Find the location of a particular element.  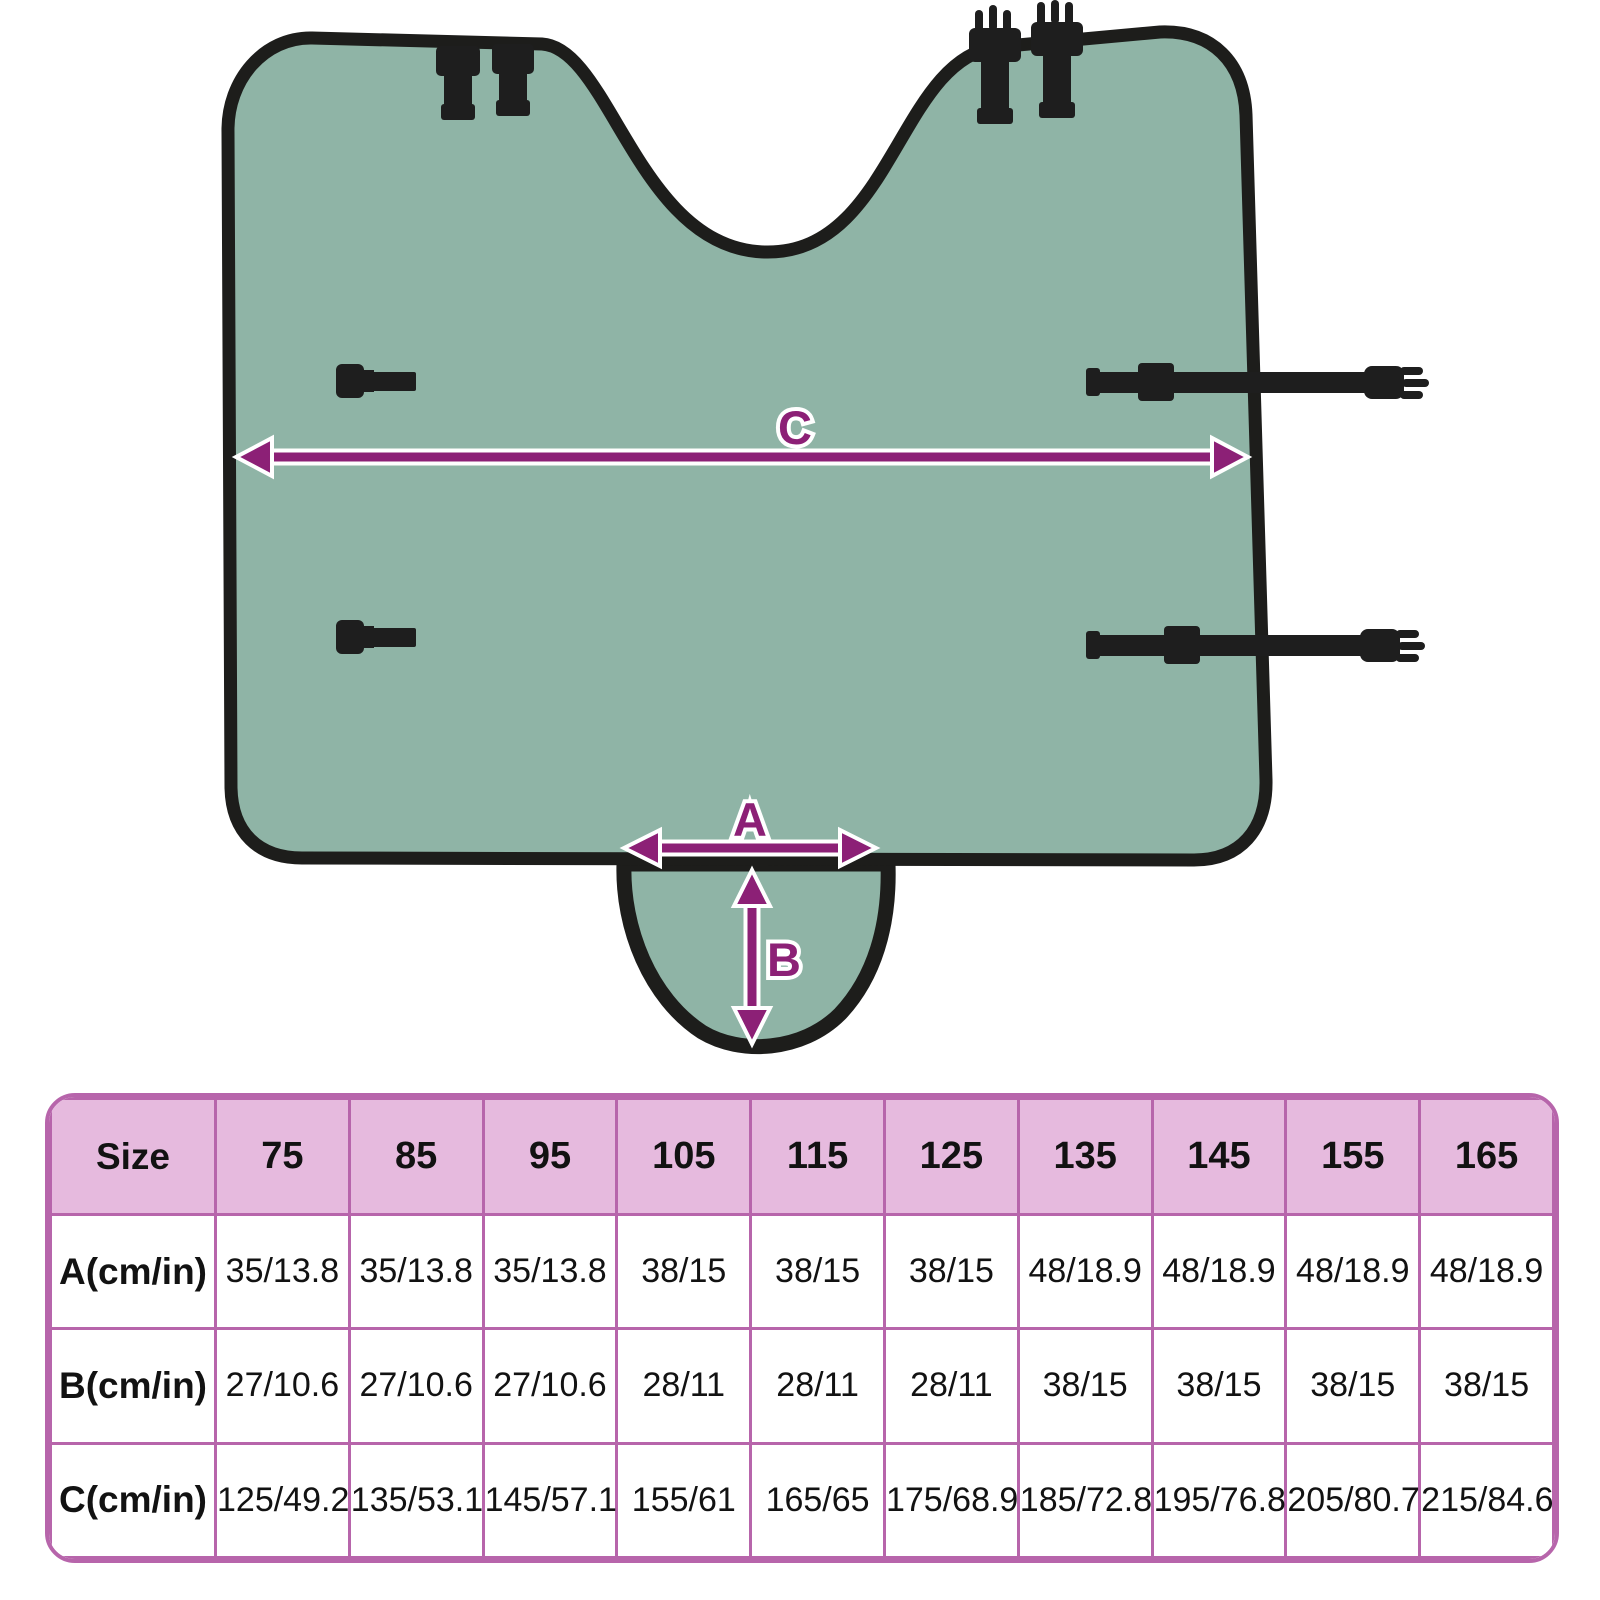

cell-b-145: 38/15 is located at coordinates (1219, 1386).